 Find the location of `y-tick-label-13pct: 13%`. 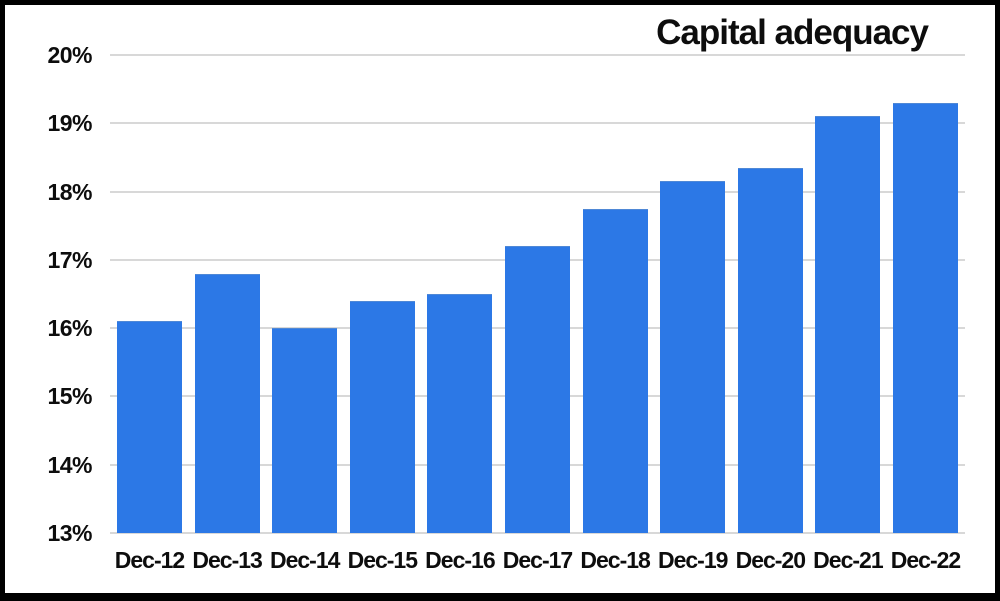

y-tick-label-13pct: 13% is located at coordinates (69, 533).